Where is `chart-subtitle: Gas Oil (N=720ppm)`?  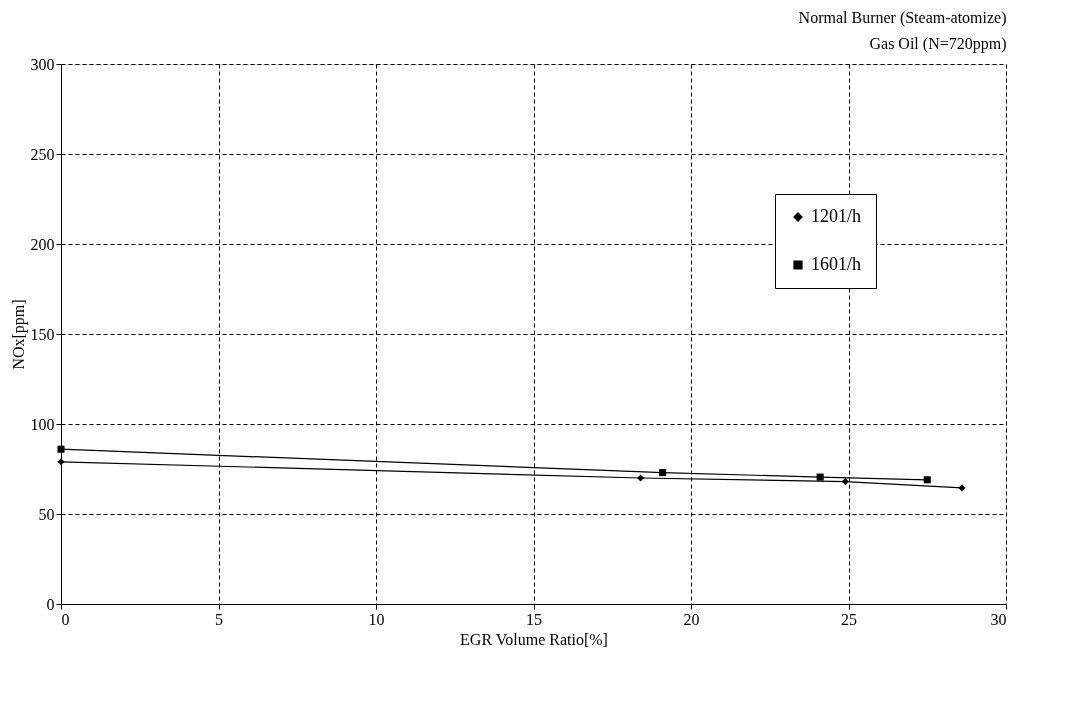 chart-subtitle: Gas Oil (N=720ppm) is located at coordinates (938, 44).